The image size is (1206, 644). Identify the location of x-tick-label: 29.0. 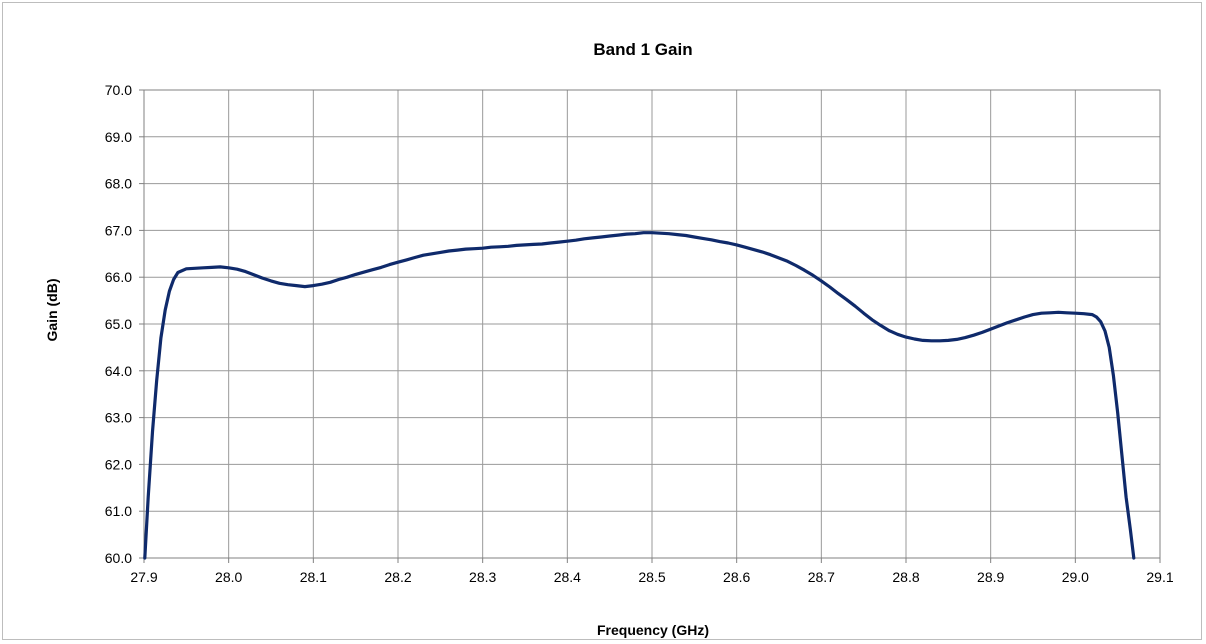
(1075, 577).